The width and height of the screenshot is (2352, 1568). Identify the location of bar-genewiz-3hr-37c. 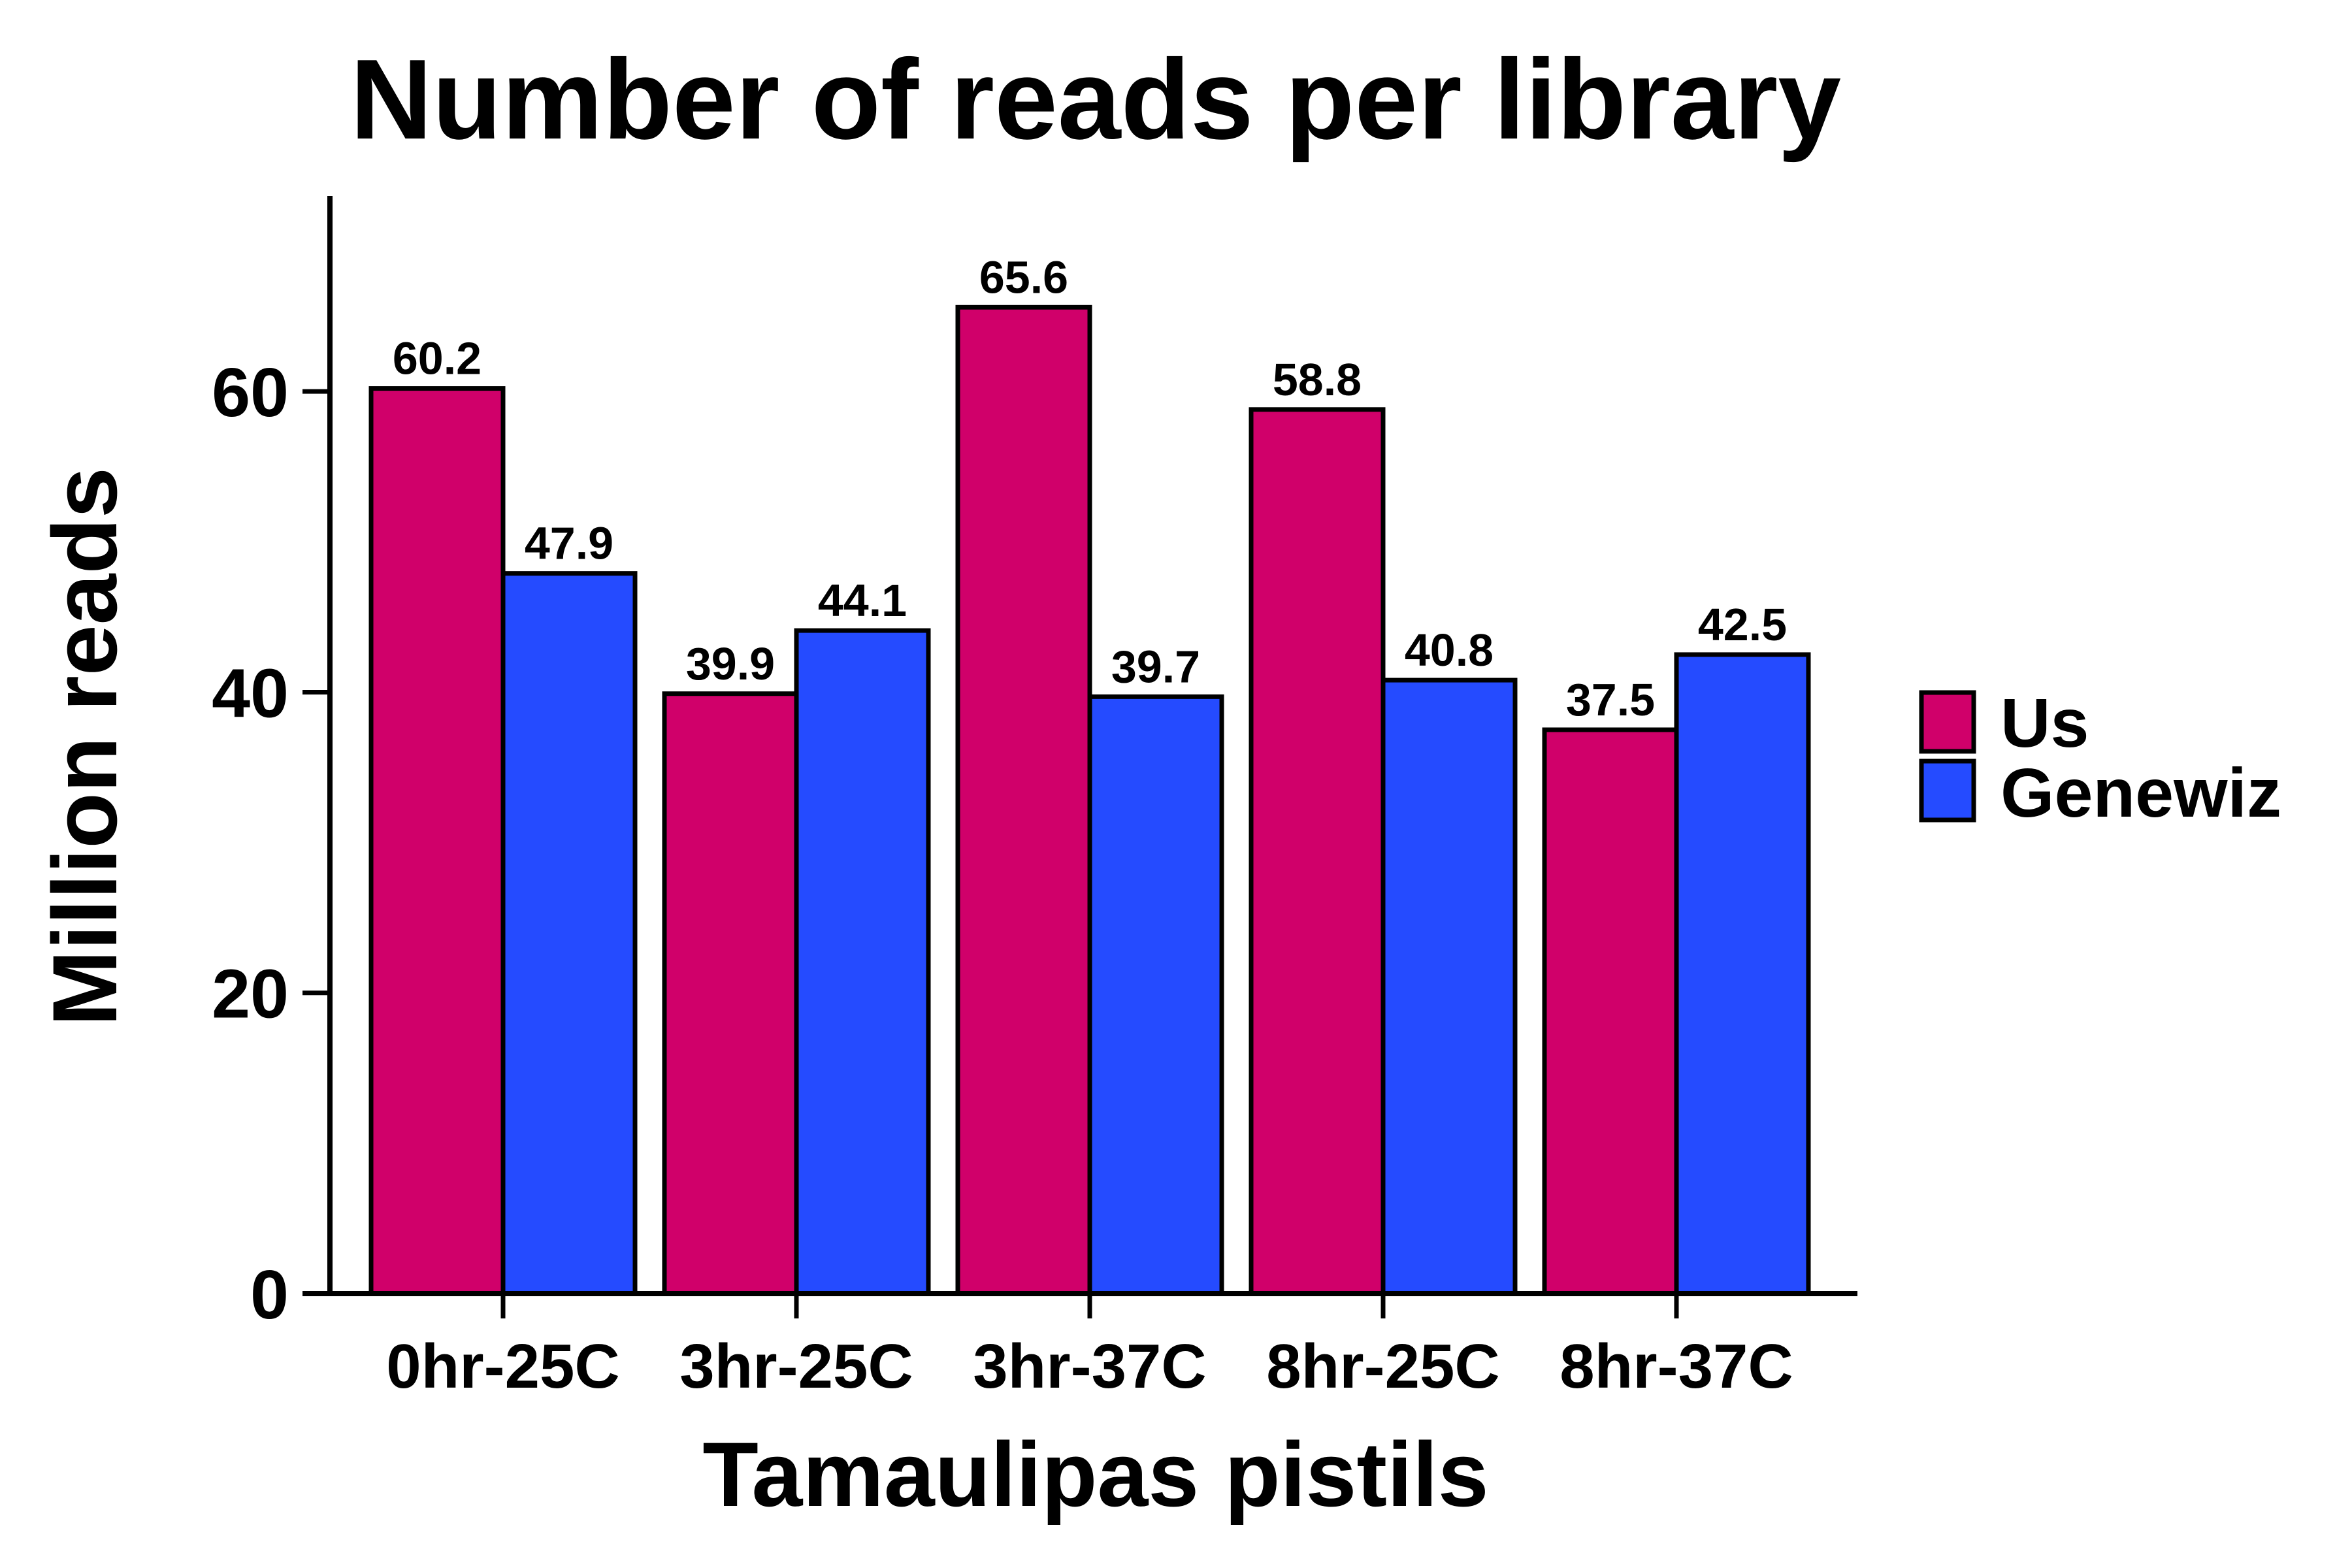
(1155, 995).